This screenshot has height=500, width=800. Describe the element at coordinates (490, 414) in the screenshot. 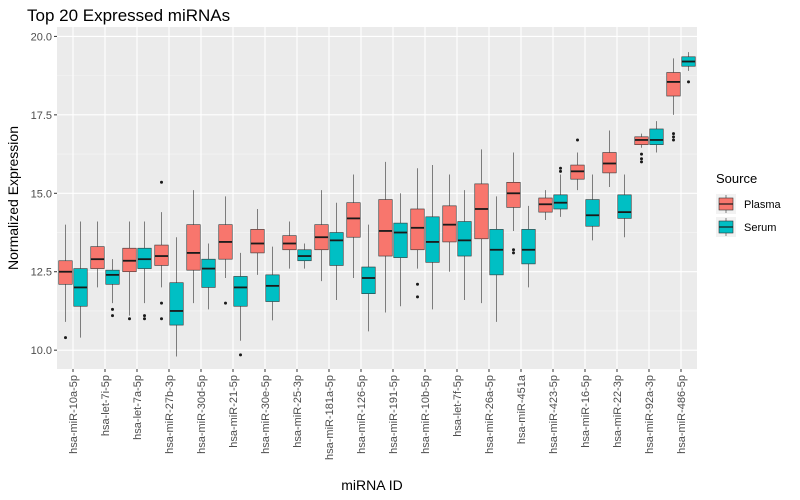

I see `x-tick-label: hsa-miR-26a-5p` at that location.